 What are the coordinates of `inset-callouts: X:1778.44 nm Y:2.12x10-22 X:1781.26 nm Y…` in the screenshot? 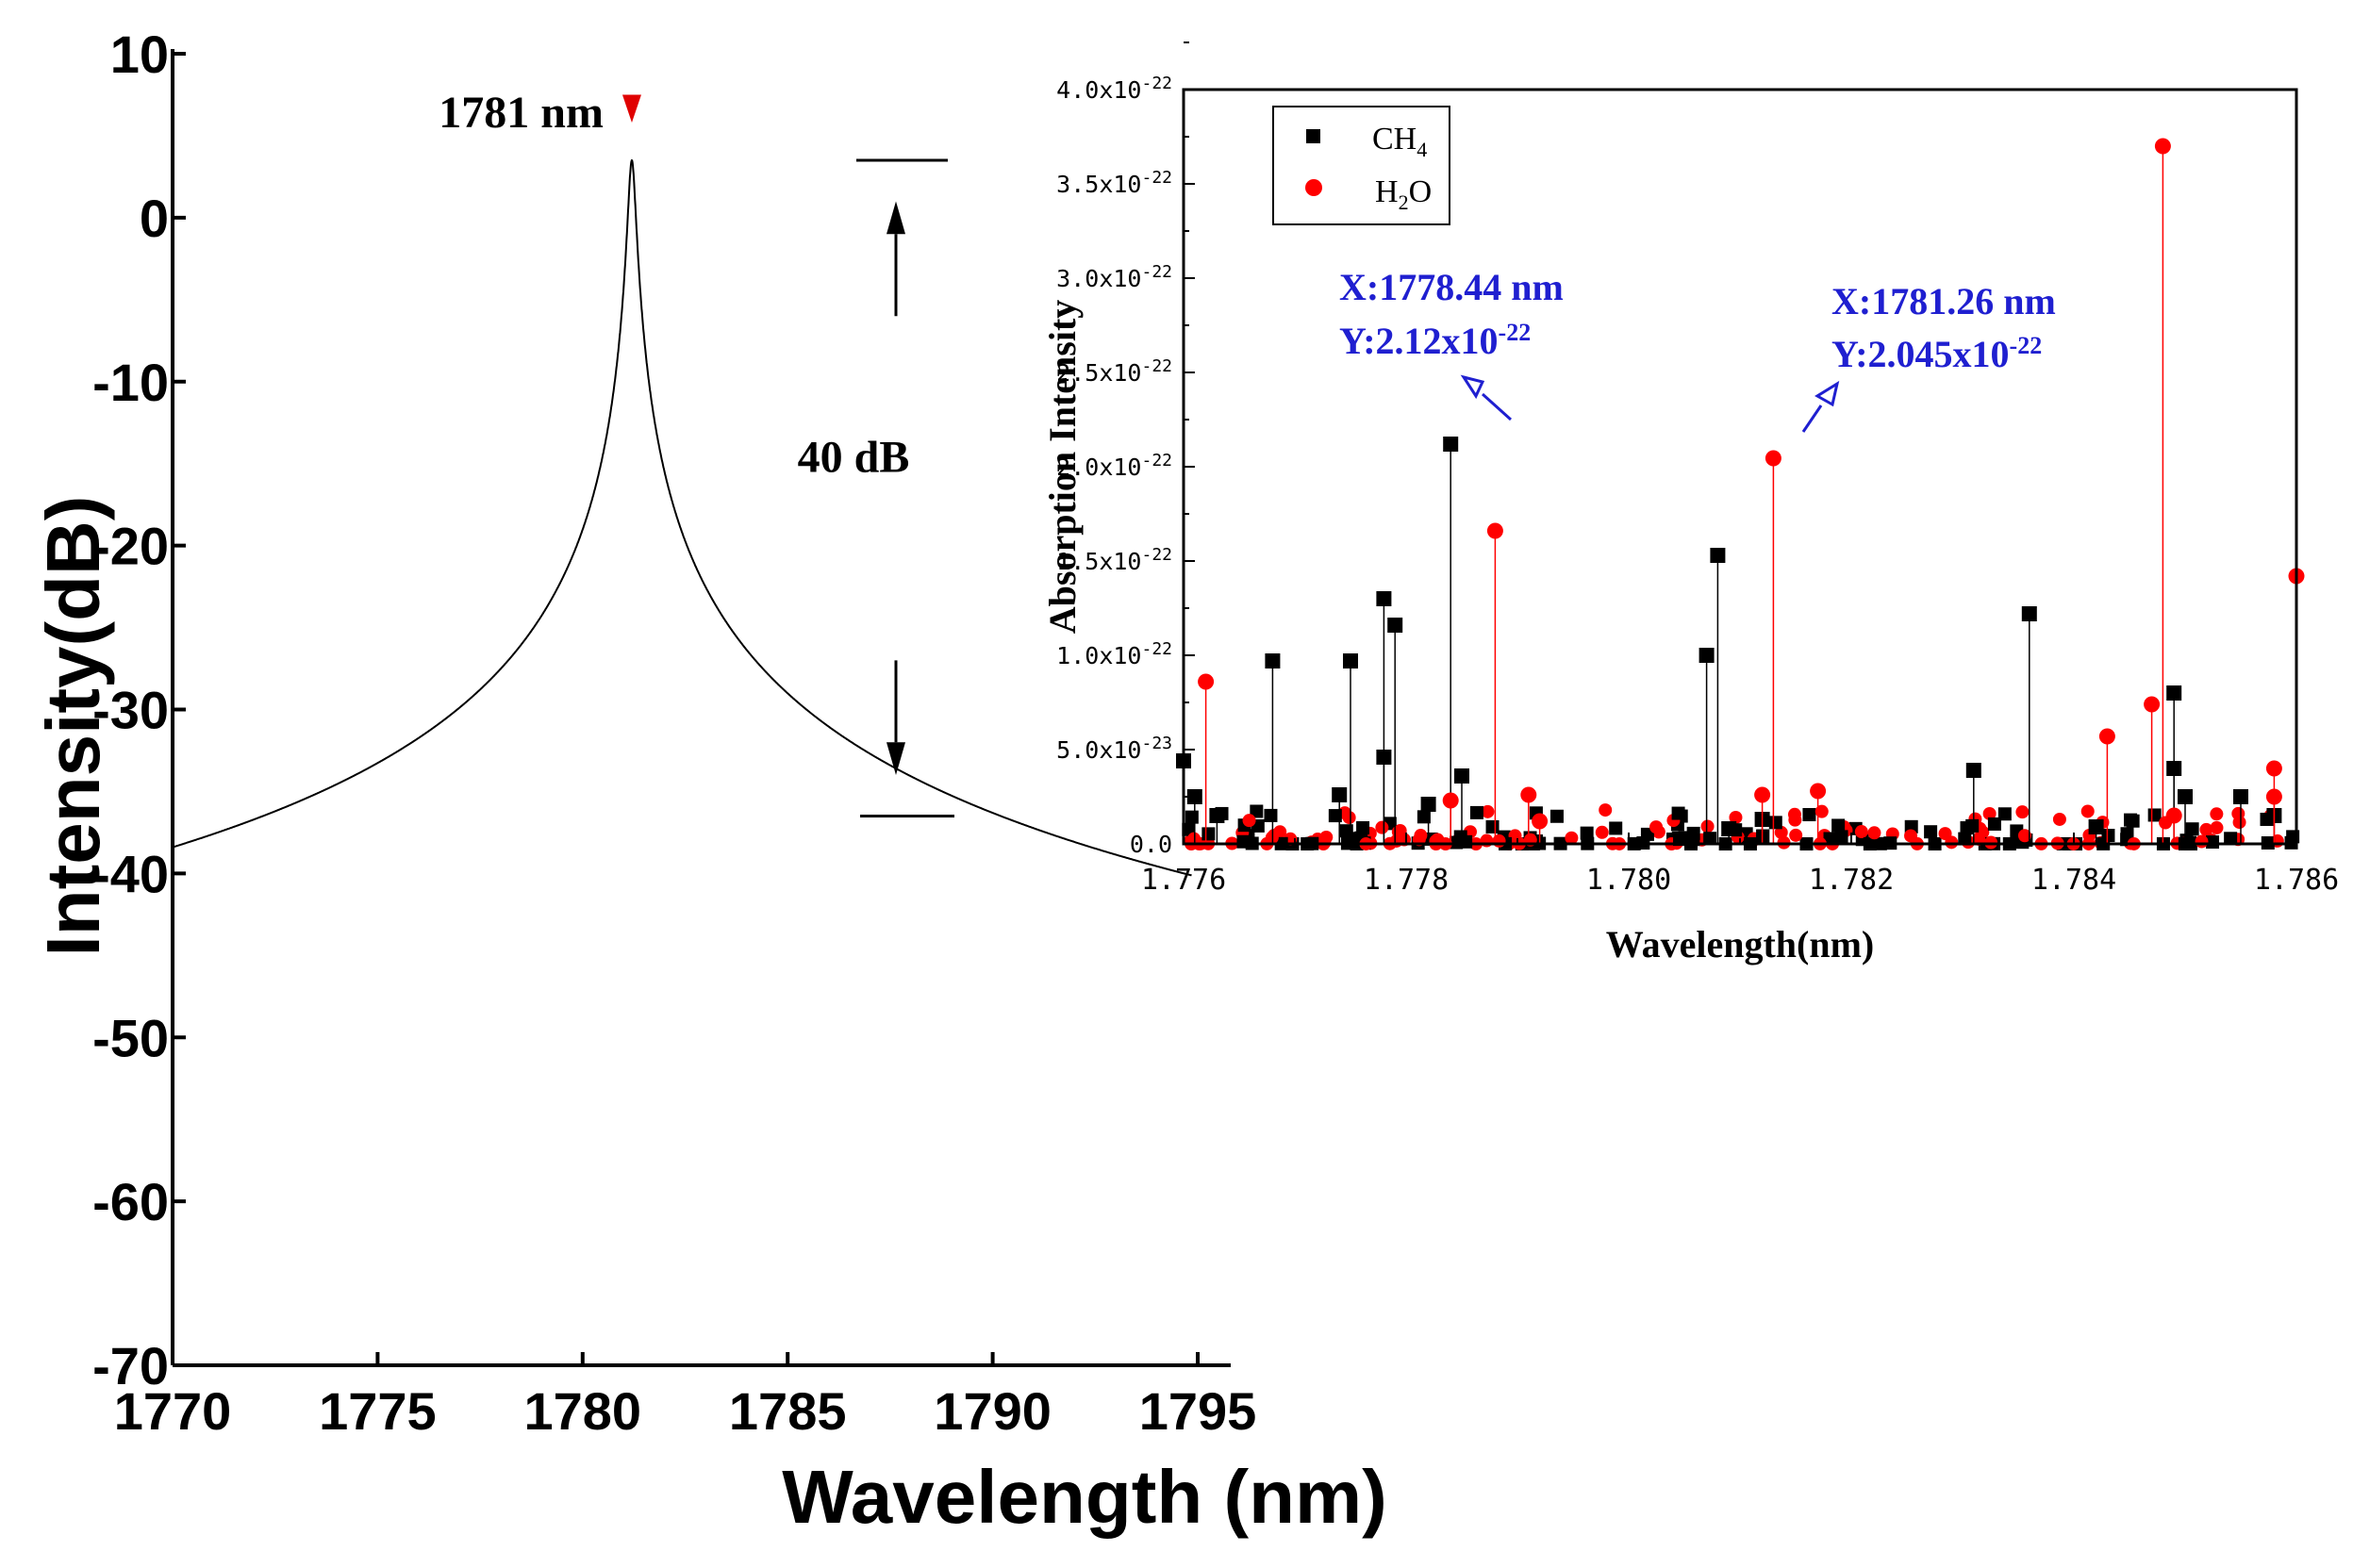 It's located at (1698, 349).